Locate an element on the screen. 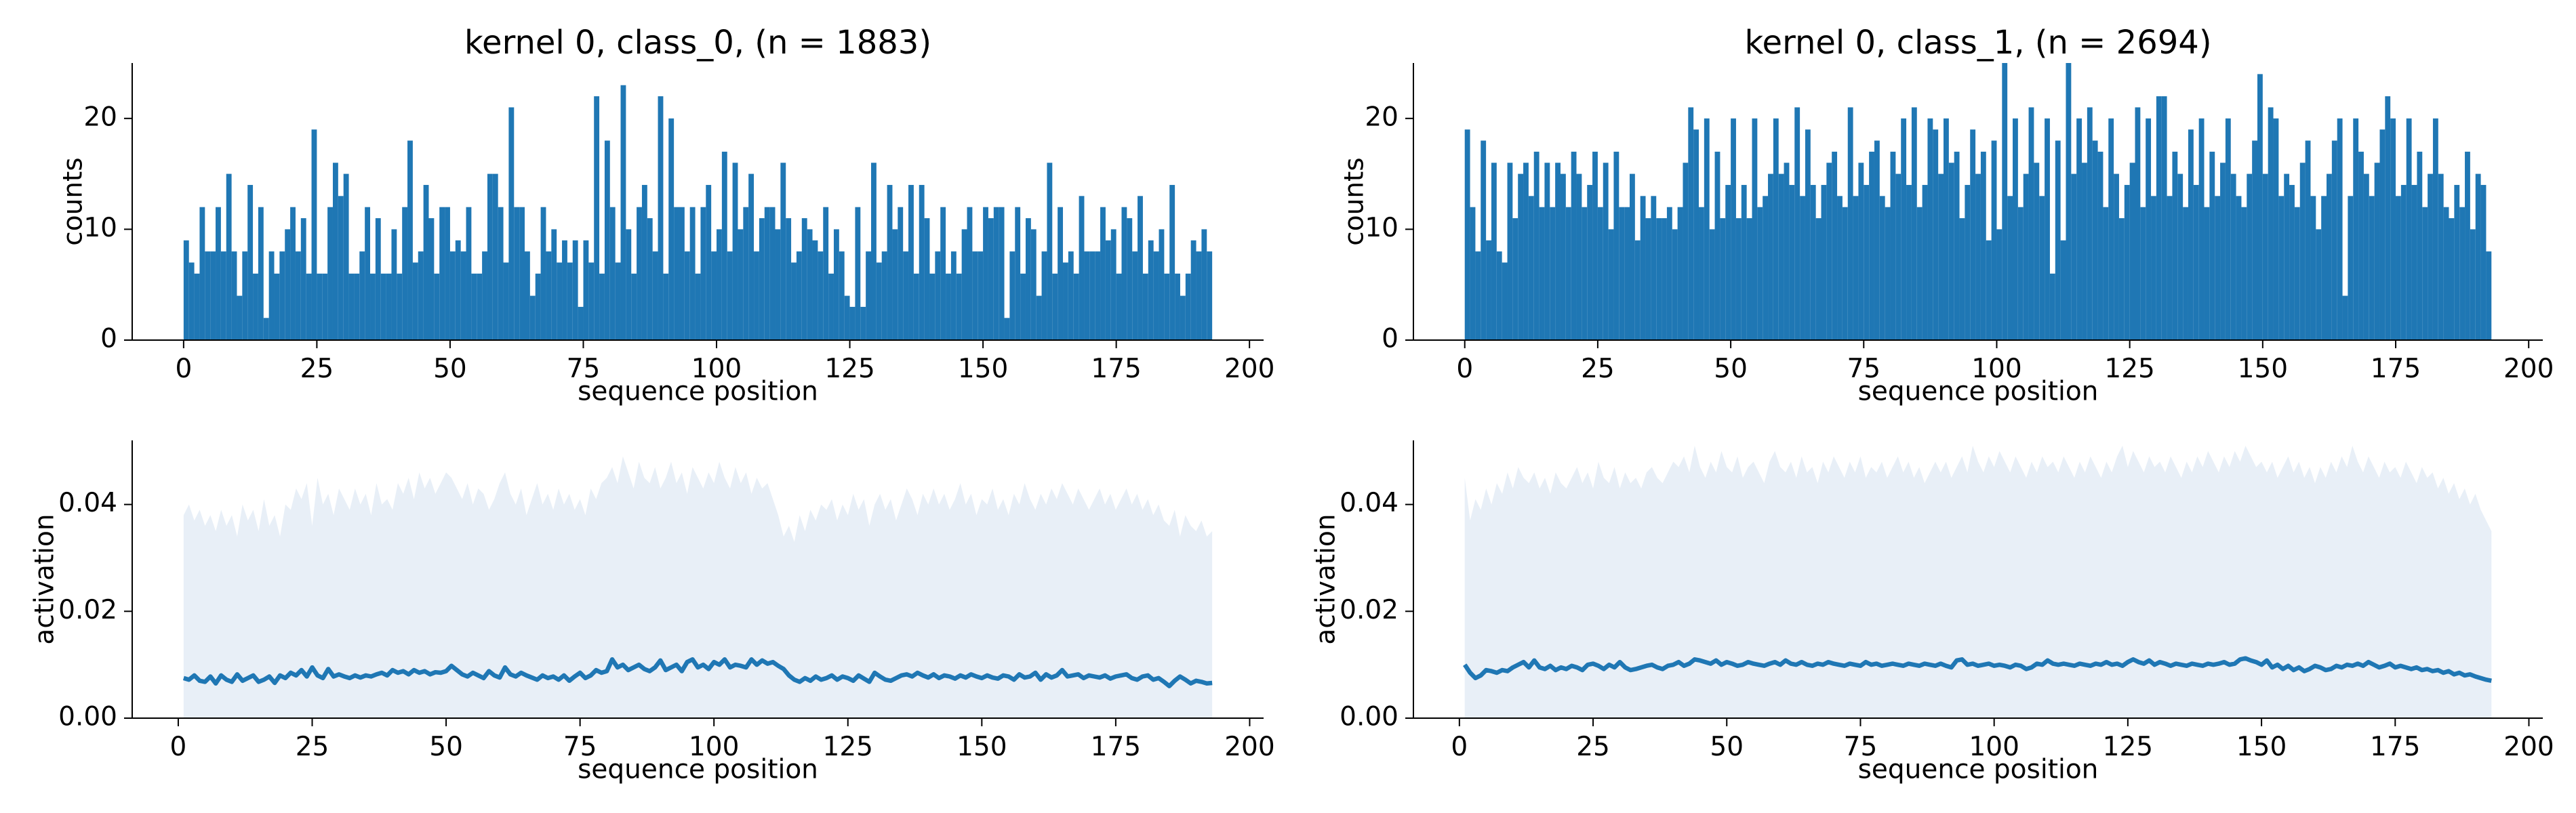 Image resolution: width=2576 pixels, height=813 pixels. x-tick-label: 0 is located at coordinates (1459, 747).